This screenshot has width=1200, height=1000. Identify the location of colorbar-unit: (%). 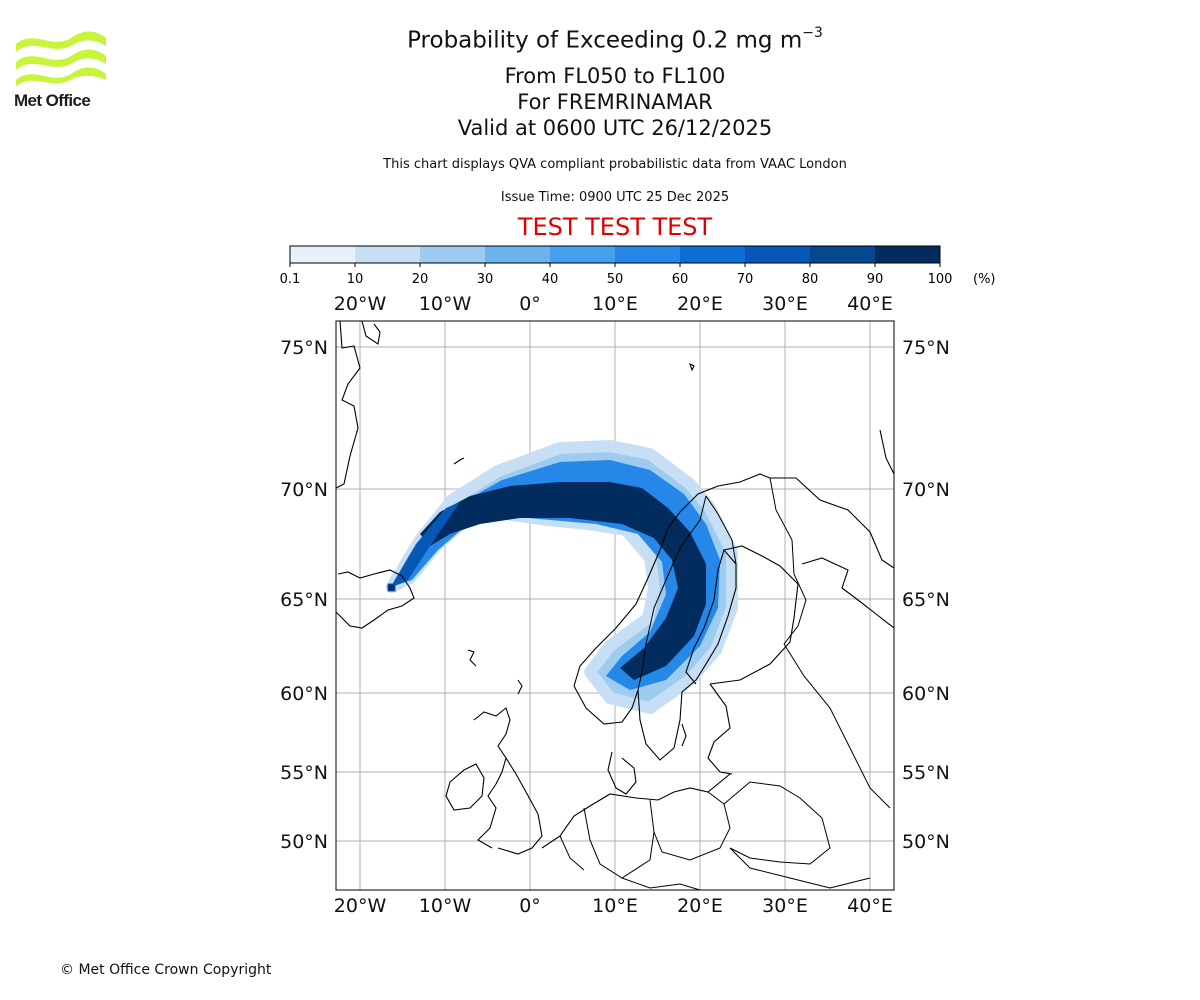
(984, 279).